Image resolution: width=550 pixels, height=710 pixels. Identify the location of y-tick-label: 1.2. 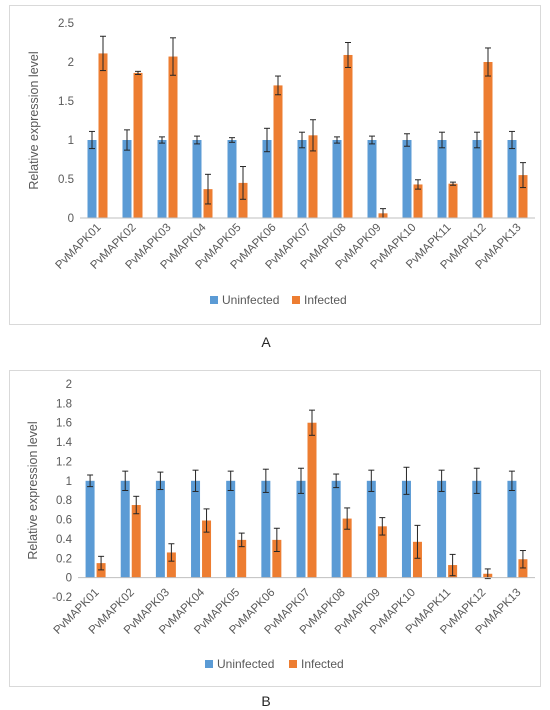
(64, 462).